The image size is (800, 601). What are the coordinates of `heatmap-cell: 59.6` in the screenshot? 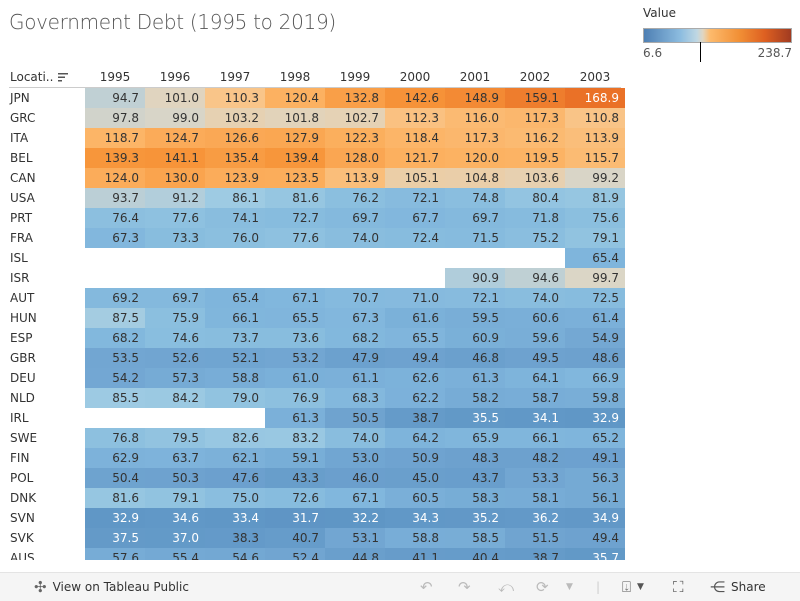 It's located at (535, 338).